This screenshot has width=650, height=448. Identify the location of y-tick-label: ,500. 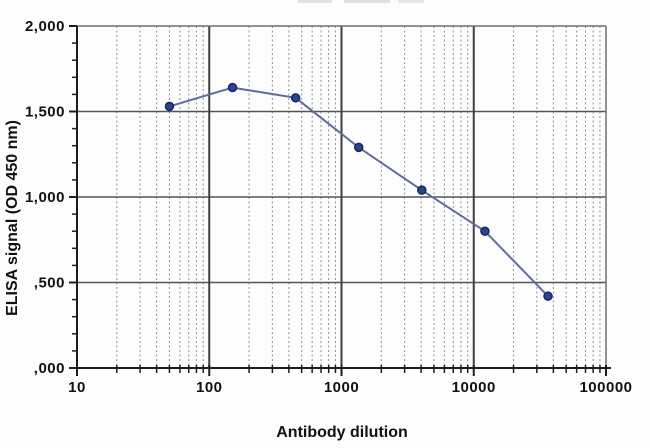
(49, 283).